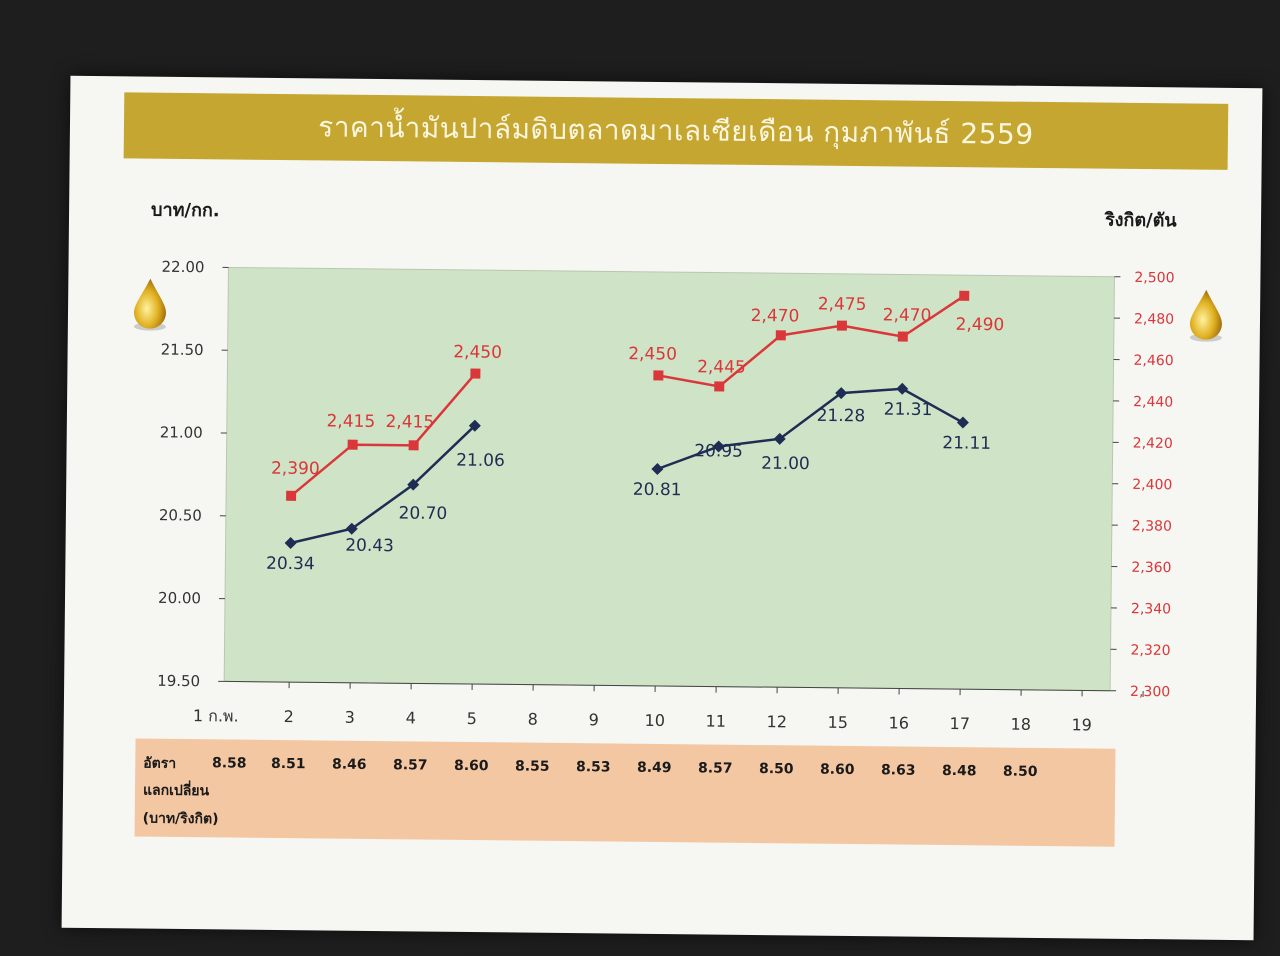 This screenshot has height=956, width=1280. What do you see at coordinates (1150, 692) in the screenshot?
I see `right-axis-tick-label: 2,300` at bounding box center [1150, 692].